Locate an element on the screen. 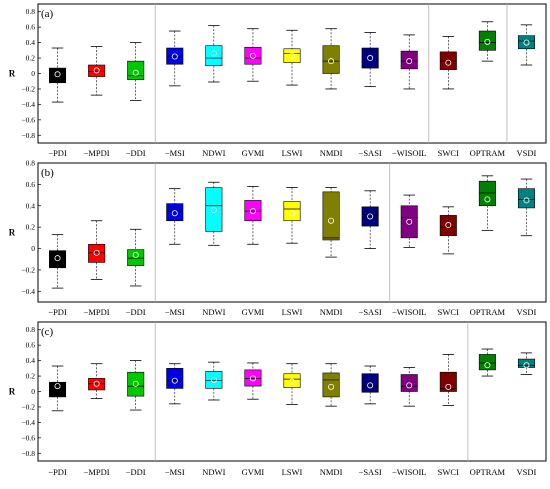 Image resolution: width=550 pixels, height=489 pixels. box-swci is located at coordinates (448, 380).